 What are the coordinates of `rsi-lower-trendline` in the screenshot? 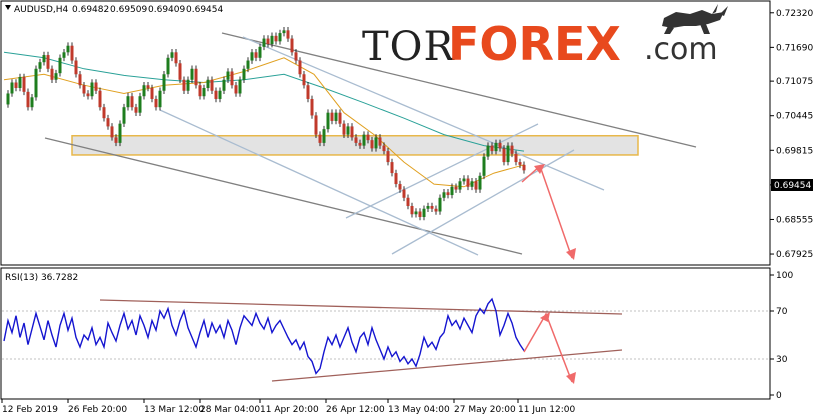 It's located at (447, 365).